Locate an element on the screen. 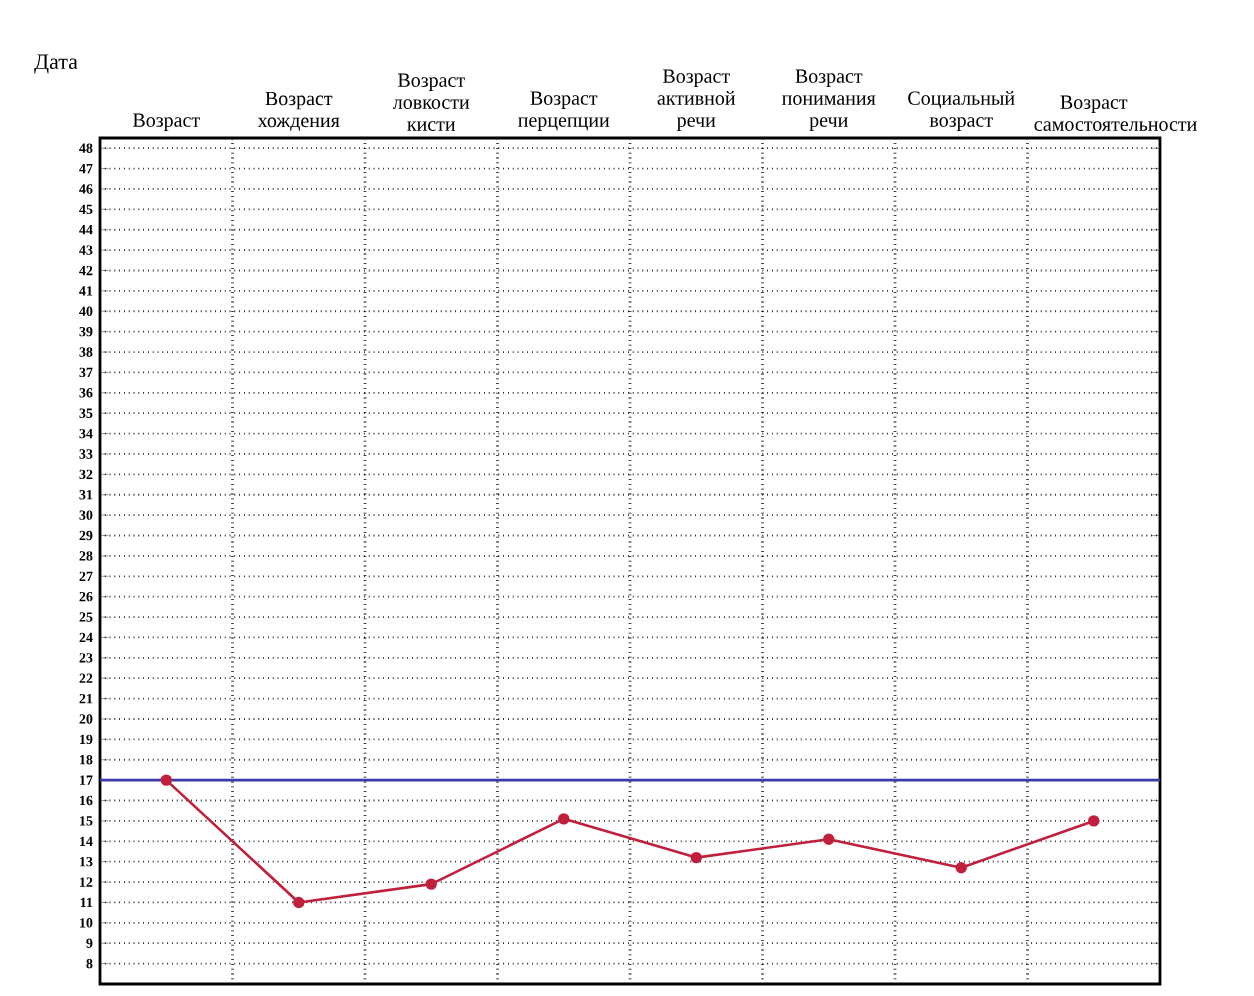 The width and height of the screenshot is (1254, 996). y-tick-label: 8 is located at coordinates (89, 963).